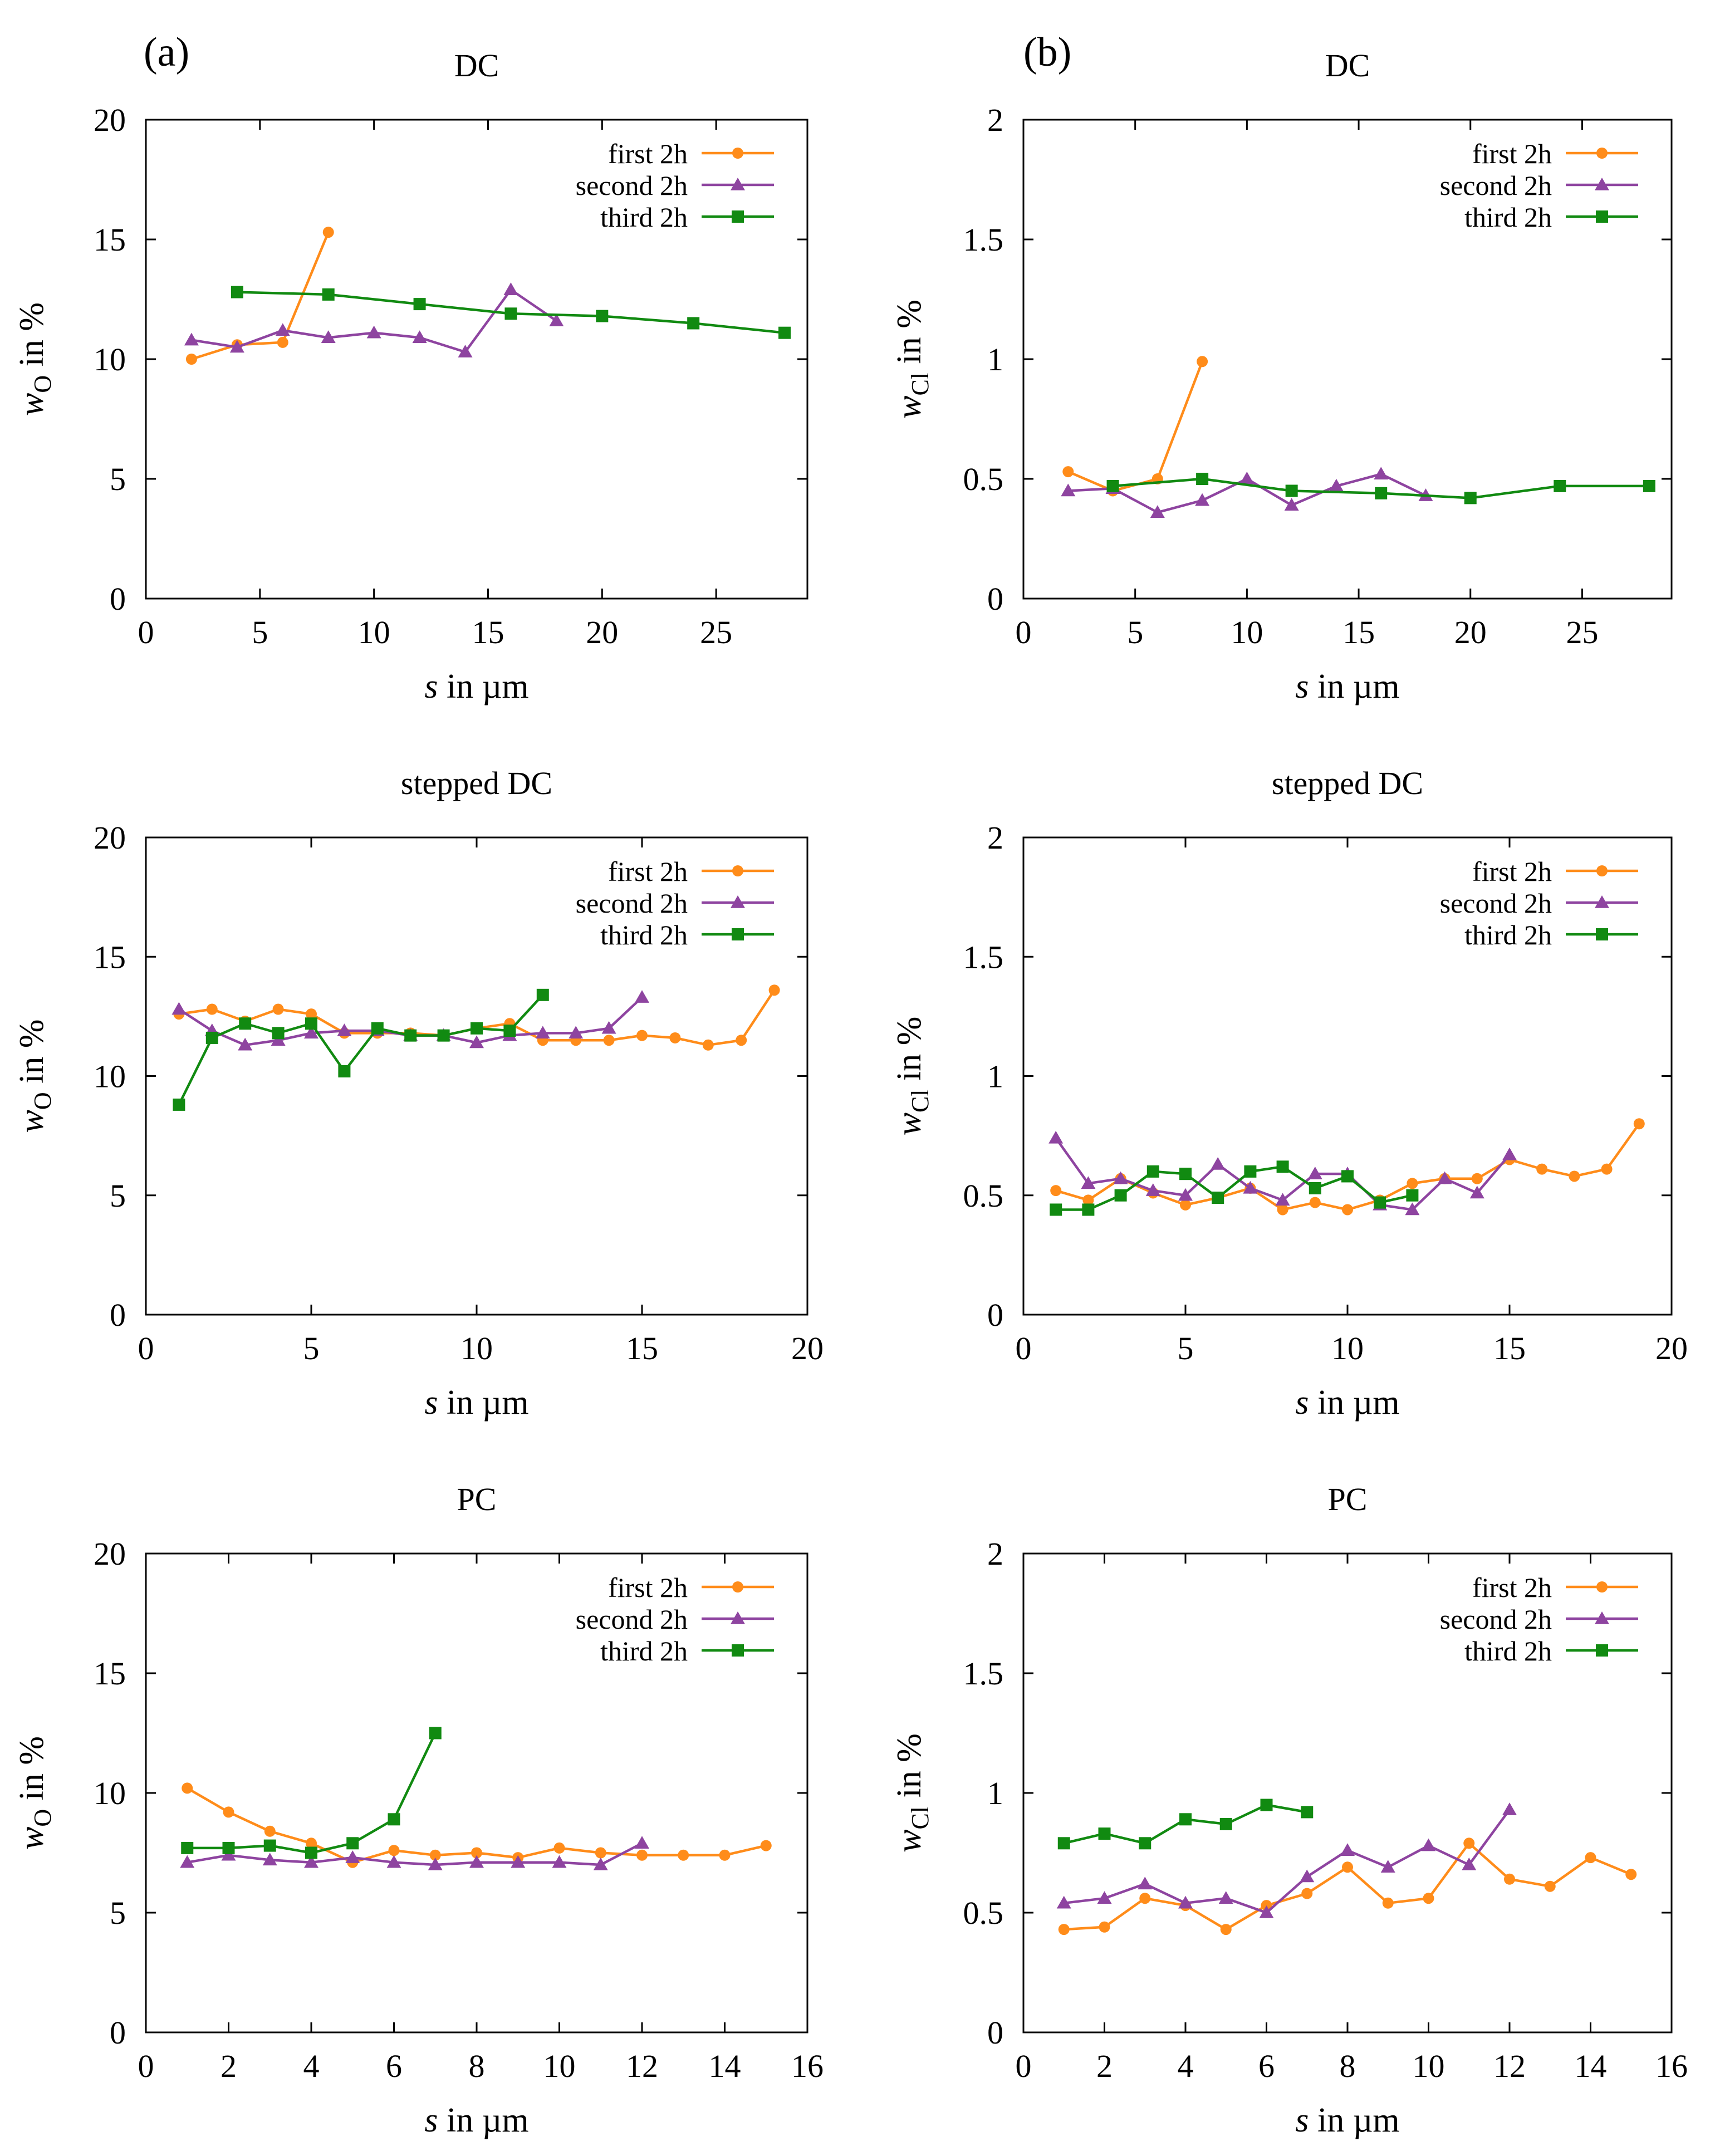  Describe the element at coordinates (983, 1673) in the screenshot. I see `y-tick-label: 1.5` at that location.